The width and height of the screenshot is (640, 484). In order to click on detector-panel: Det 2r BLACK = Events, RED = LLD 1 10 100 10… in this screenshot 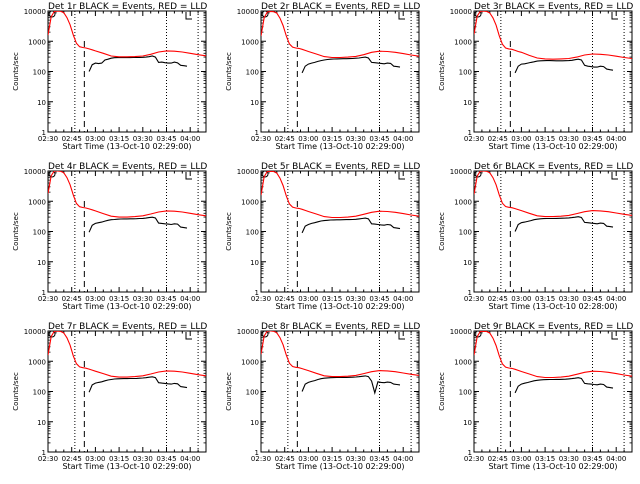, I will do `click(322, 76)`.